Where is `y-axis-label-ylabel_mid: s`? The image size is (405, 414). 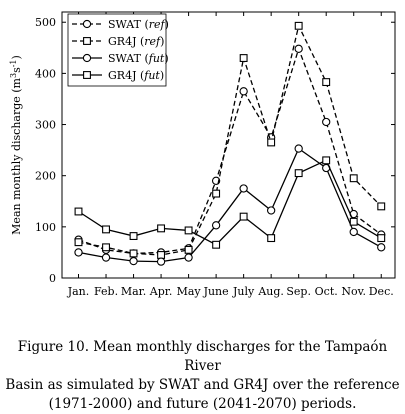
y-axis-label-ylabel_mid: s is located at coordinates (16, 70).